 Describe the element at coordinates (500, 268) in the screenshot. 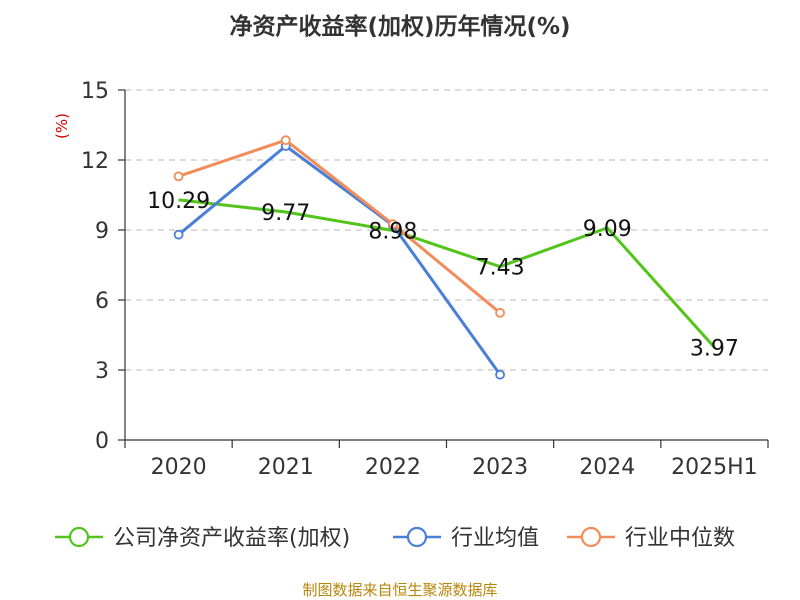

I see `data-label: 7.43` at that location.